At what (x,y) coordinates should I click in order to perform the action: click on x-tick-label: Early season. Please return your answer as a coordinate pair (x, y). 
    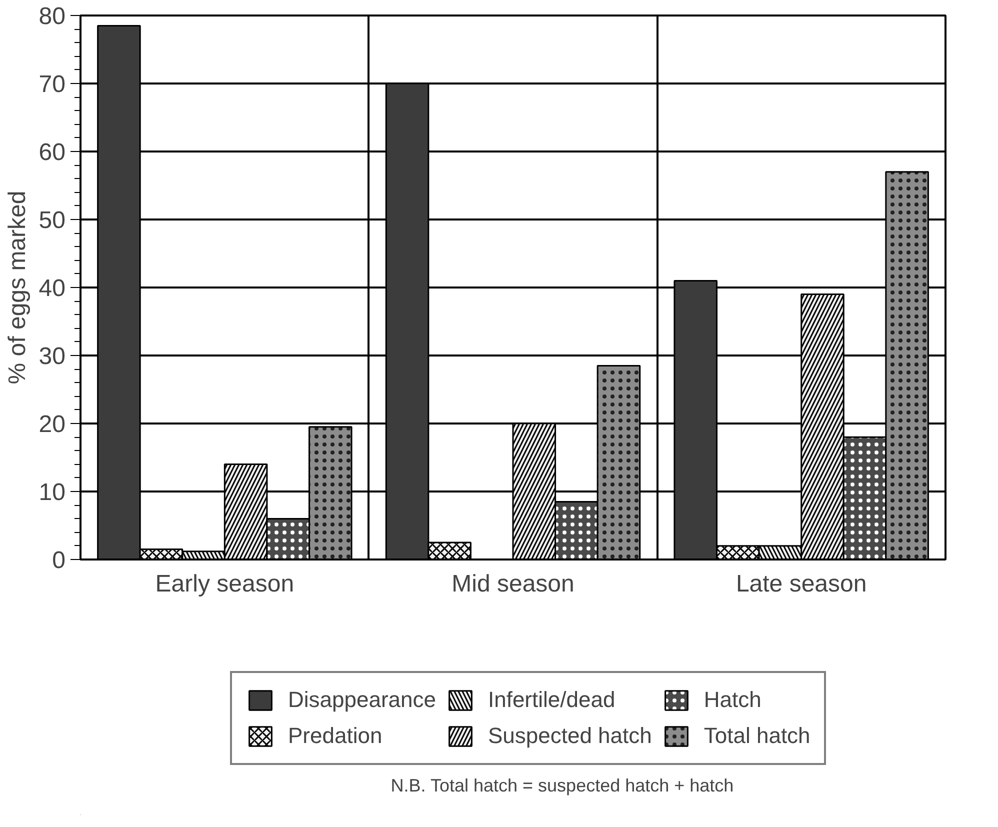
    Looking at the image, I should click on (224, 584).